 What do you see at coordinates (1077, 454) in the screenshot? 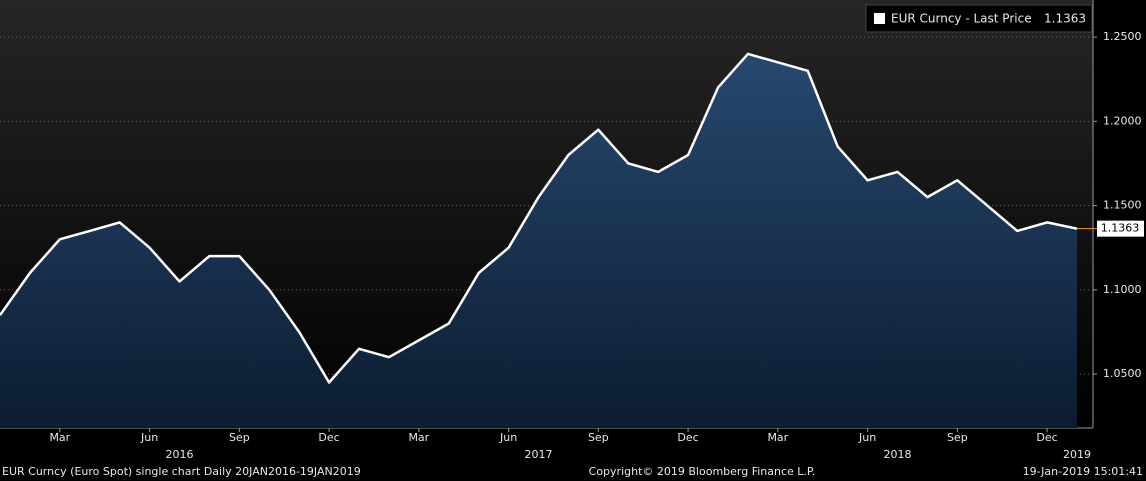
I see `year-label: 2019` at bounding box center [1077, 454].